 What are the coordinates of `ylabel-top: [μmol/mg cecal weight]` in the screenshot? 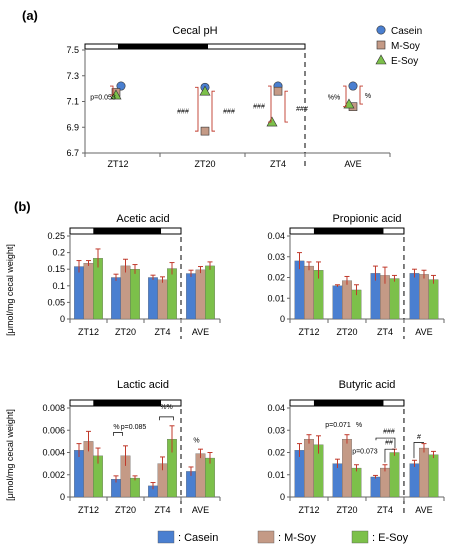 It's located at (10, 290).